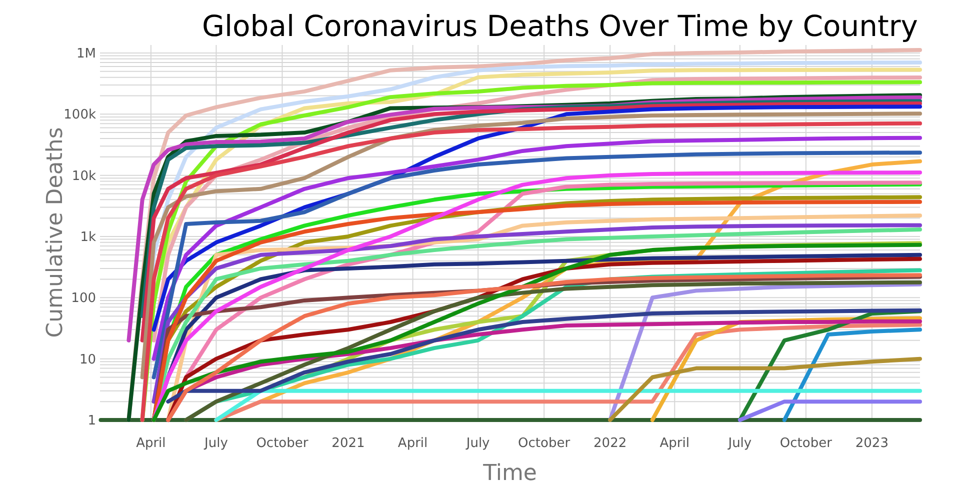 Image resolution: width=960 pixels, height=500 pixels. What do you see at coordinates (348, 443) in the screenshot?
I see `x-tick-label: 2021` at bounding box center [348, 443].